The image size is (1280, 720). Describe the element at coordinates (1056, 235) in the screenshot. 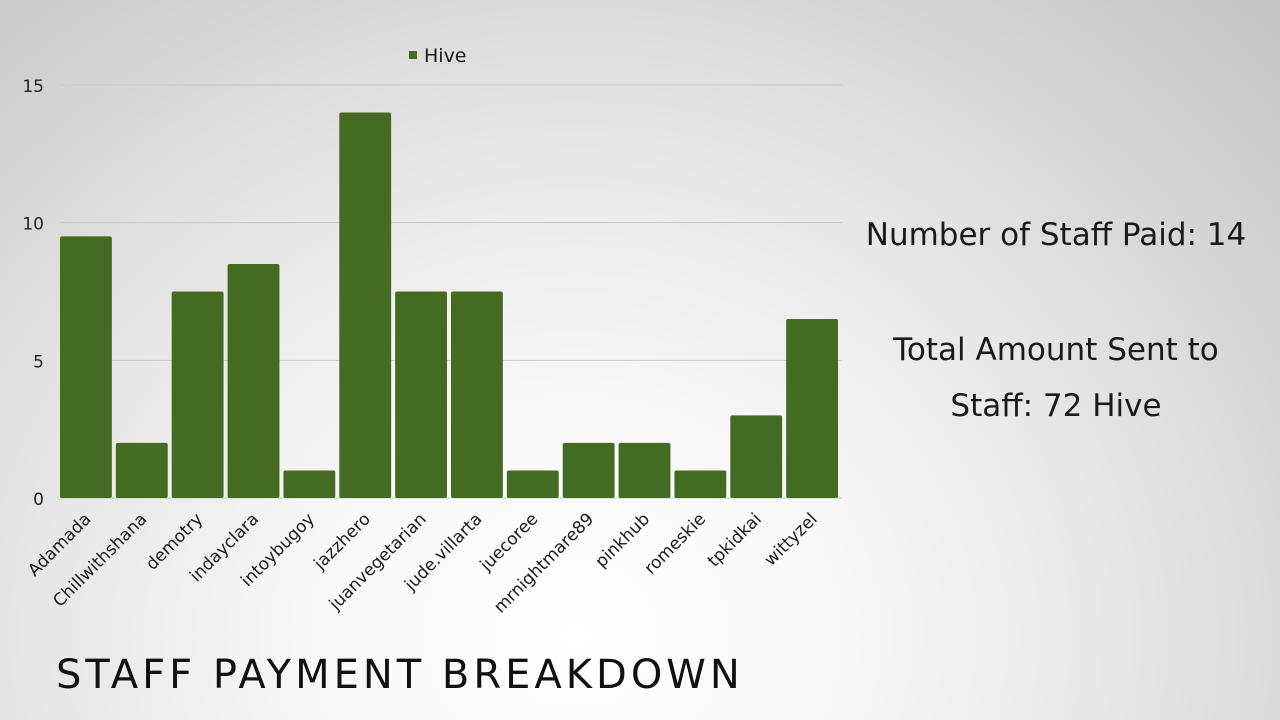

I see `staff-count-text: Number of Staff Paid: 14` at that location.